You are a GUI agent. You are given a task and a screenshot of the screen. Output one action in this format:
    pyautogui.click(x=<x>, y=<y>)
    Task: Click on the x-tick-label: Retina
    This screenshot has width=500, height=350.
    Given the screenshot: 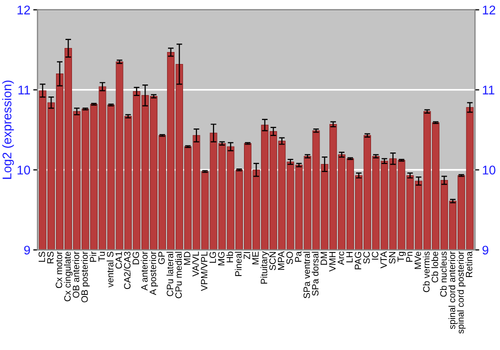 What is the action you would take?
    pyautogui.click(x=469, y=264)
    